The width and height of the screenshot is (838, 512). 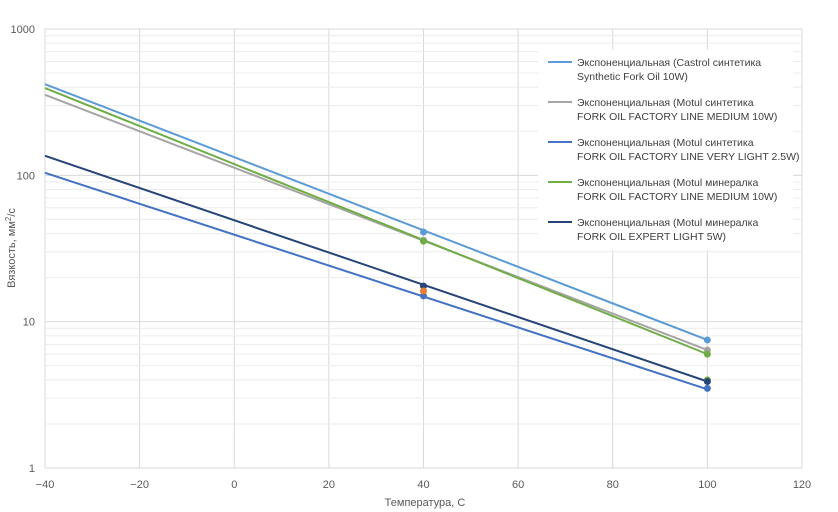 I want to click on legend-entry-line1: Экспоненциальная (Castrol синтетика, so click(x=669, y=63).